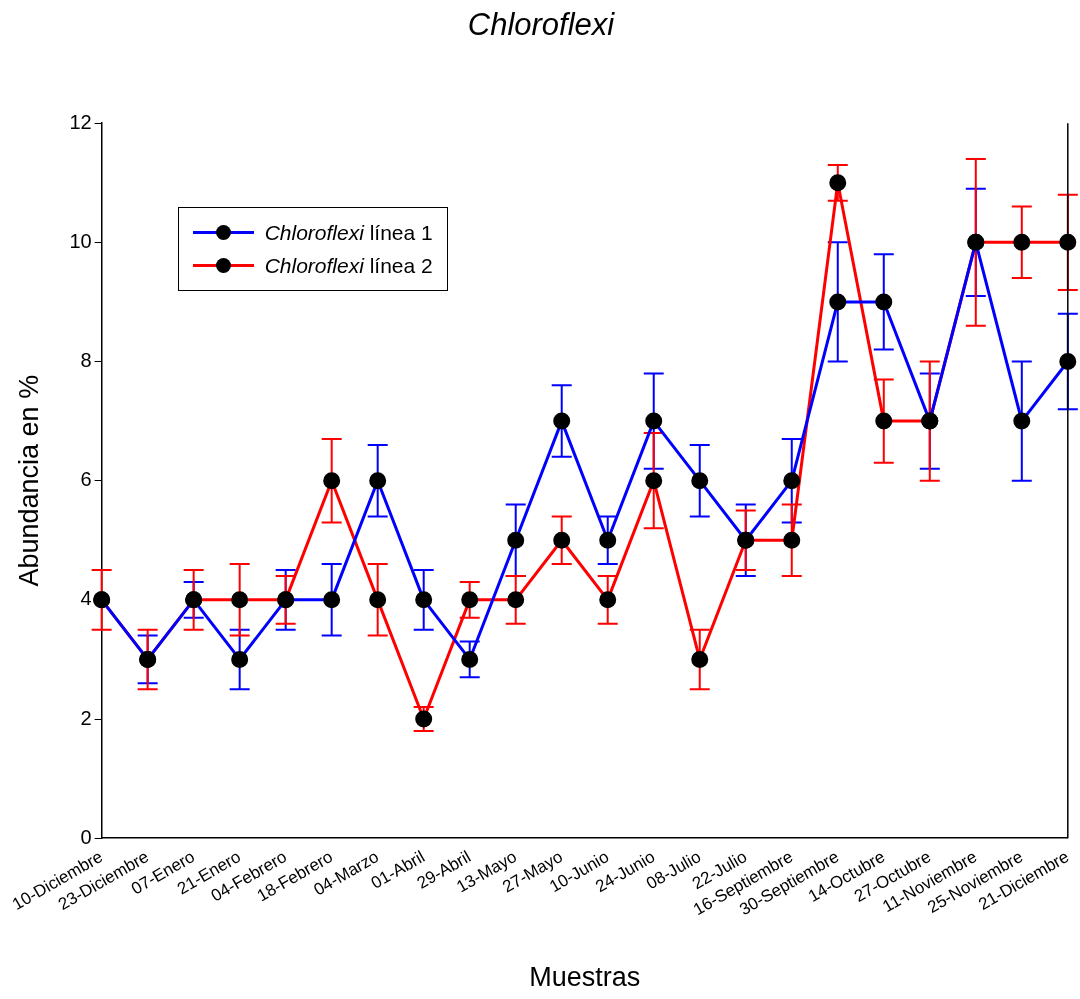 Image resolution: width=1080 pixels, height=999 pixels. I want to click on y-tick-label: 10, so click(80, 240).